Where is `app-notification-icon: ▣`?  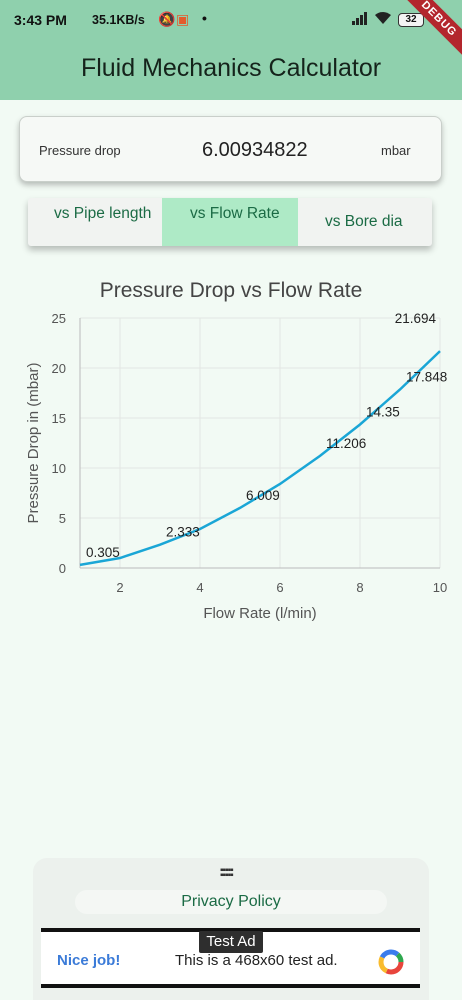
app-notification-icon: ▣ is located at coordinates (183, 19).